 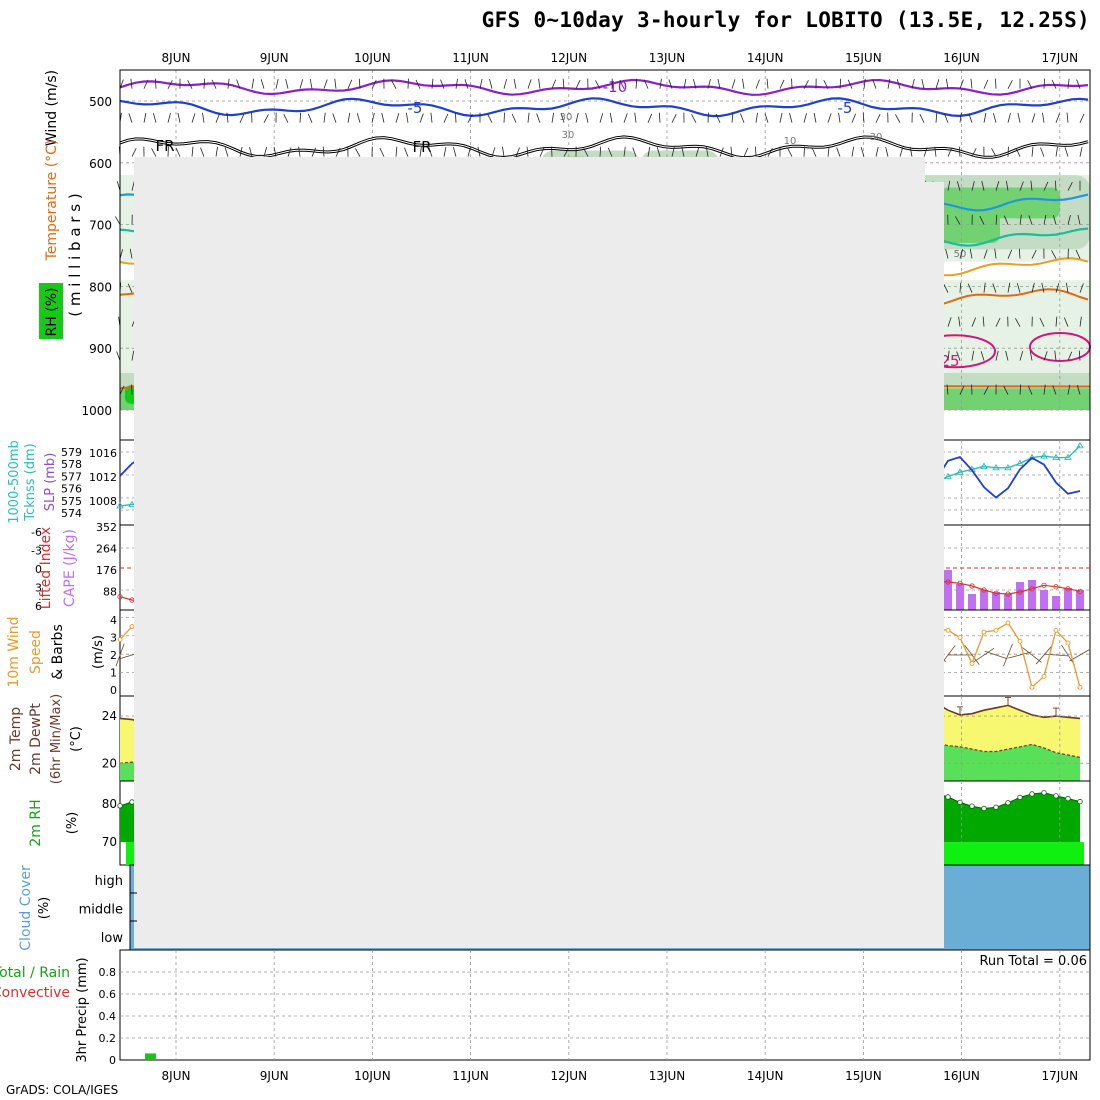 What do you see at coordinates (1008, 467) in the screenshot?
I see `thickness-point` at bounding box center [1008, 467].